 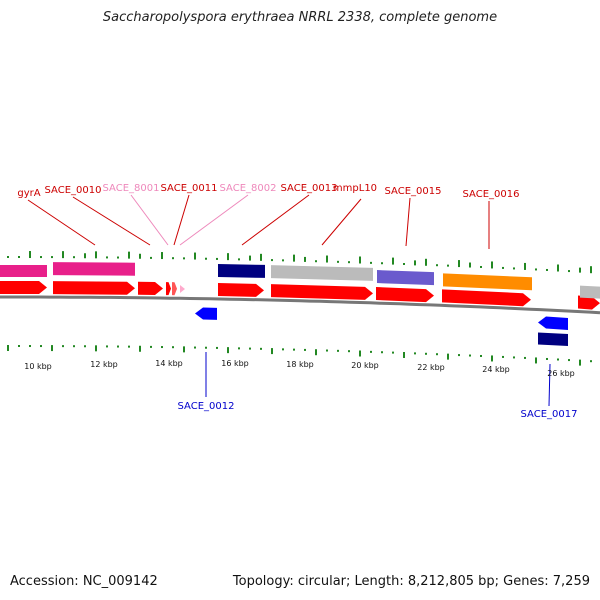 I want to click on backbone-line, so click(x=300, y=305).